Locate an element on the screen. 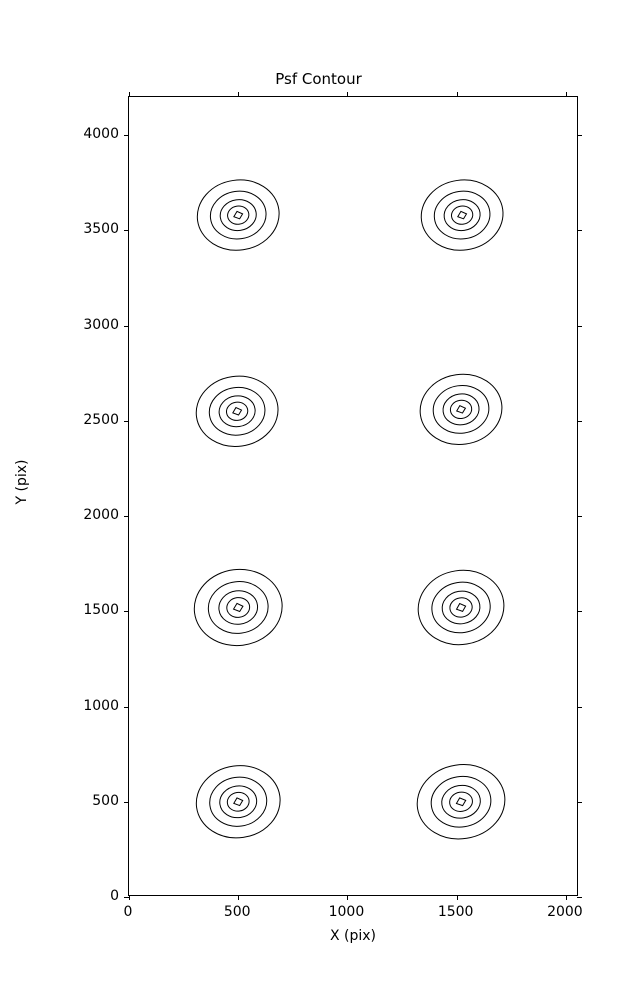 The image size is (637, 1000). page-title: Psf Contour is located at coordinates (318, 79).